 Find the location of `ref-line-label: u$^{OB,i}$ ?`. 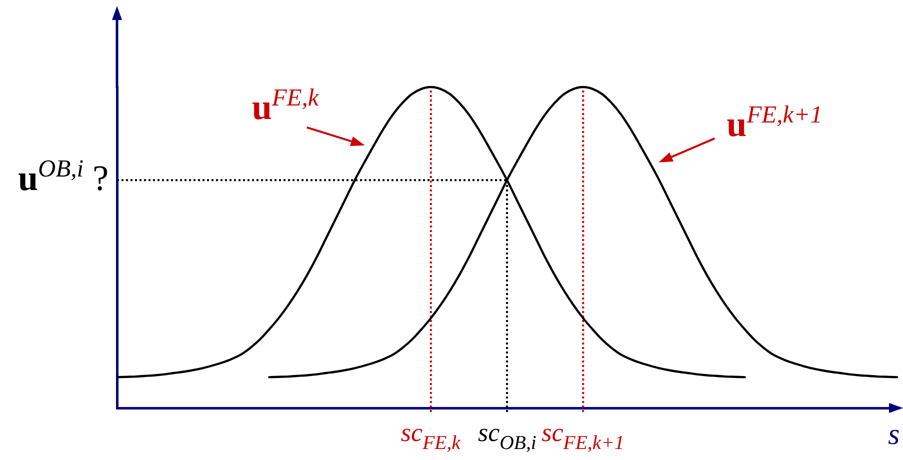

ref-line-label: u$^{OB,i}$ ? is located at coordinates (63, 177).